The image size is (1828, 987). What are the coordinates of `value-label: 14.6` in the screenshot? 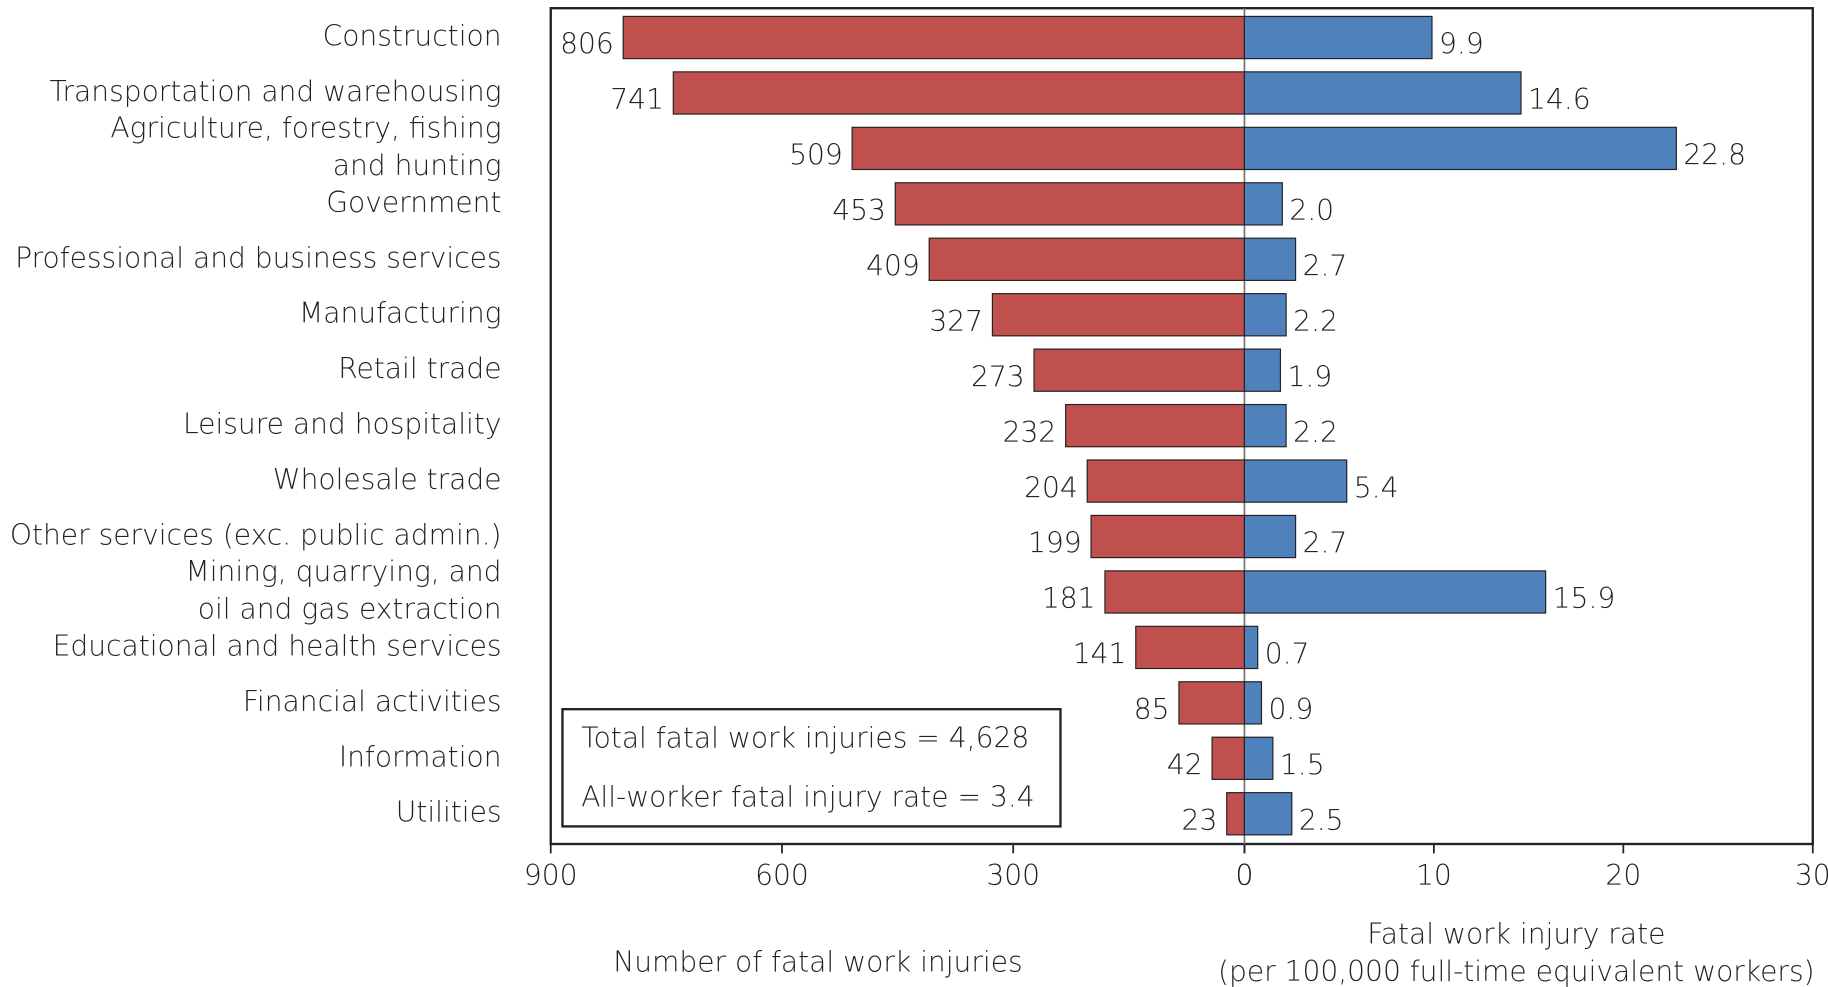 It's located at (1559, 99).